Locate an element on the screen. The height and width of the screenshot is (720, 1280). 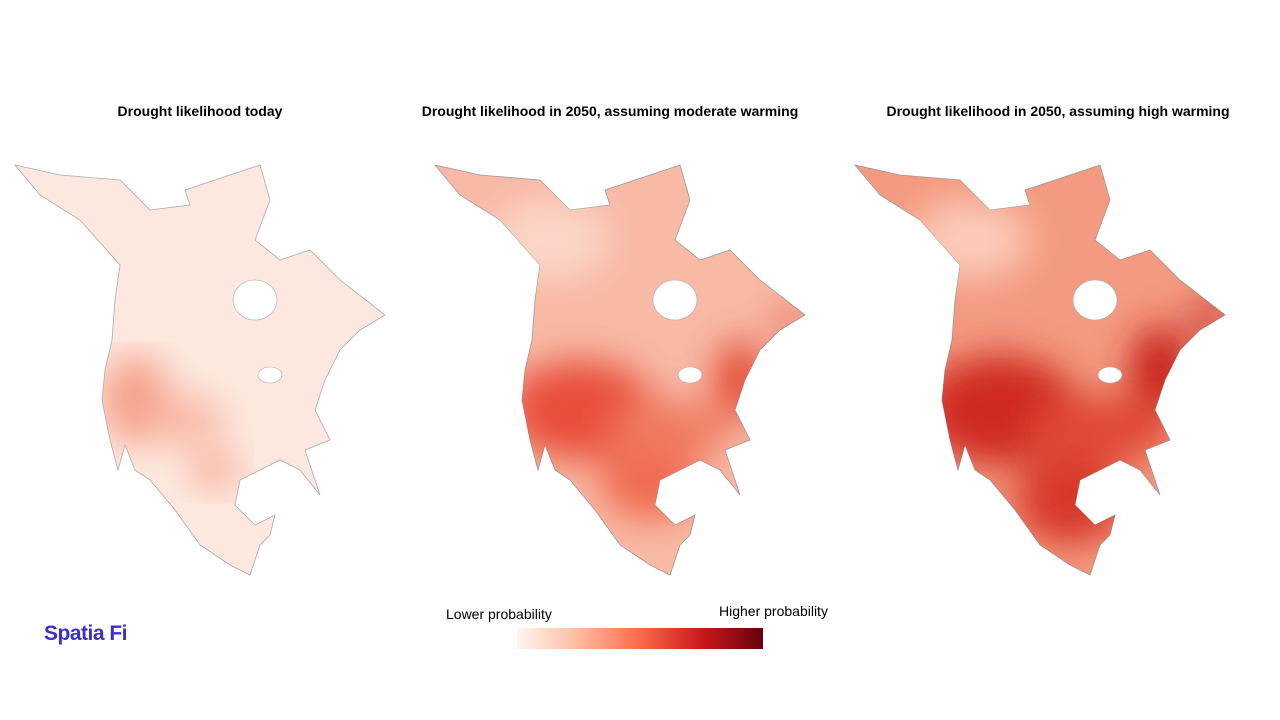
legend-low-label: Lower probability is located at coordinates (499, 614).